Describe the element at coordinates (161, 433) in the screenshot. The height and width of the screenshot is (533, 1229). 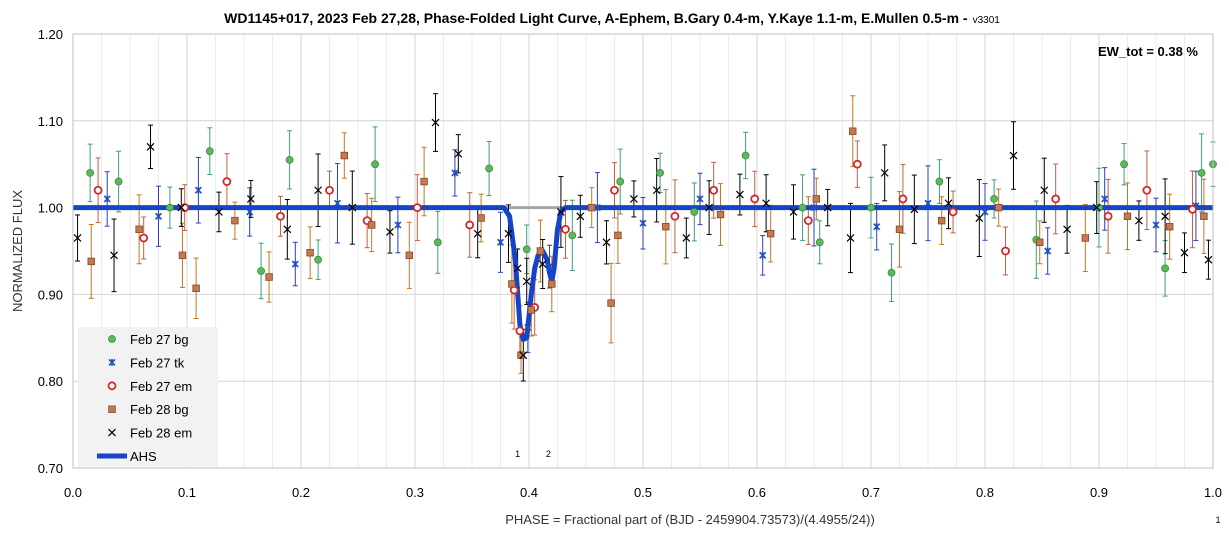
I see `legend-label-feb-28-em: Feb 28 em` at that location.